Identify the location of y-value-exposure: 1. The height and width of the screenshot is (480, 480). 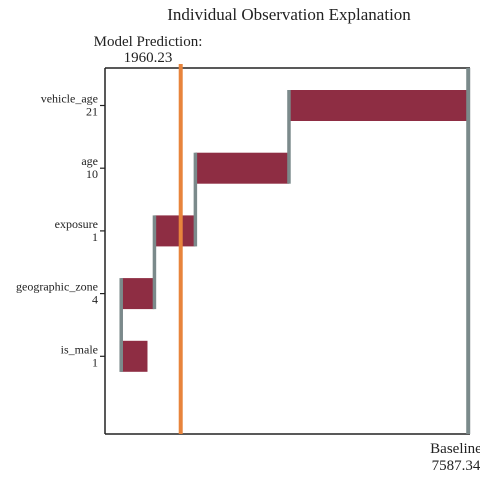
(95, 237).